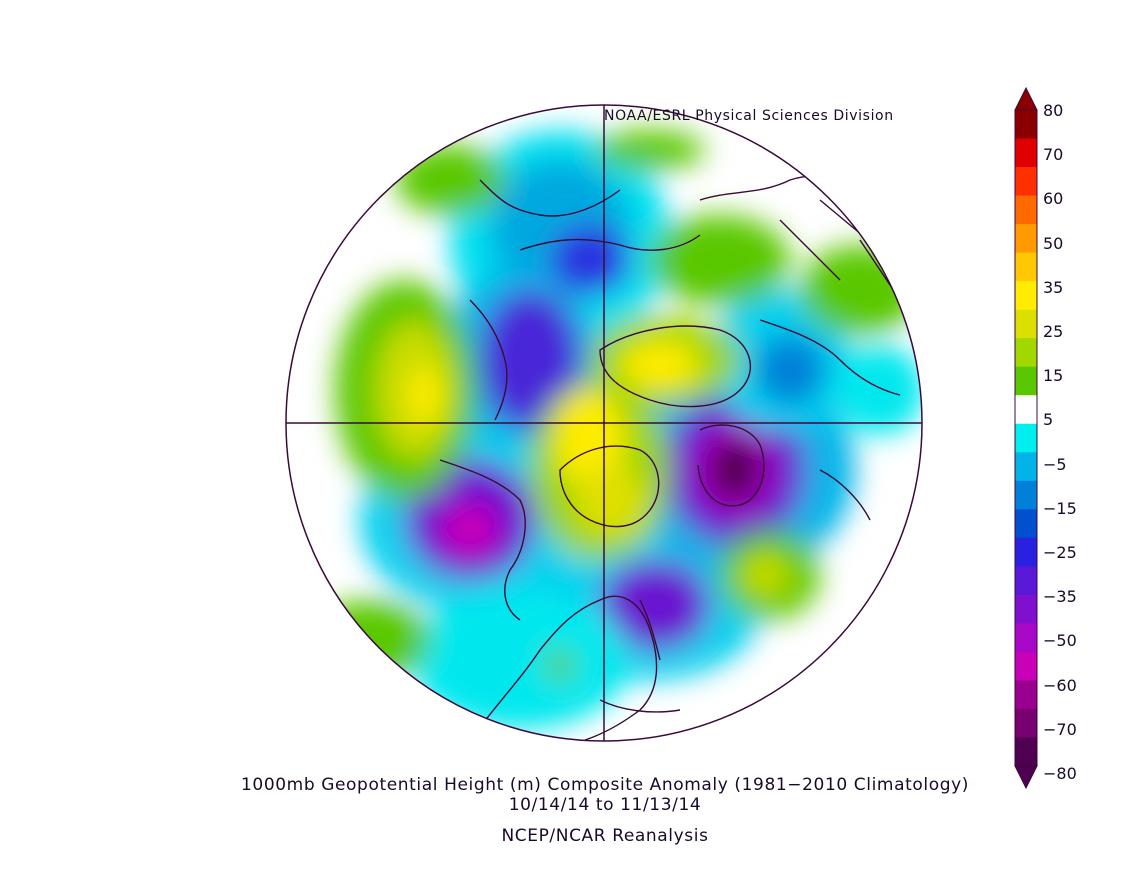 This screenshot has height=874, width=1130. Describe the element at coordinates (1053, 287) in the screenshot. I see `colorbar-tick-label: 35` at that location.